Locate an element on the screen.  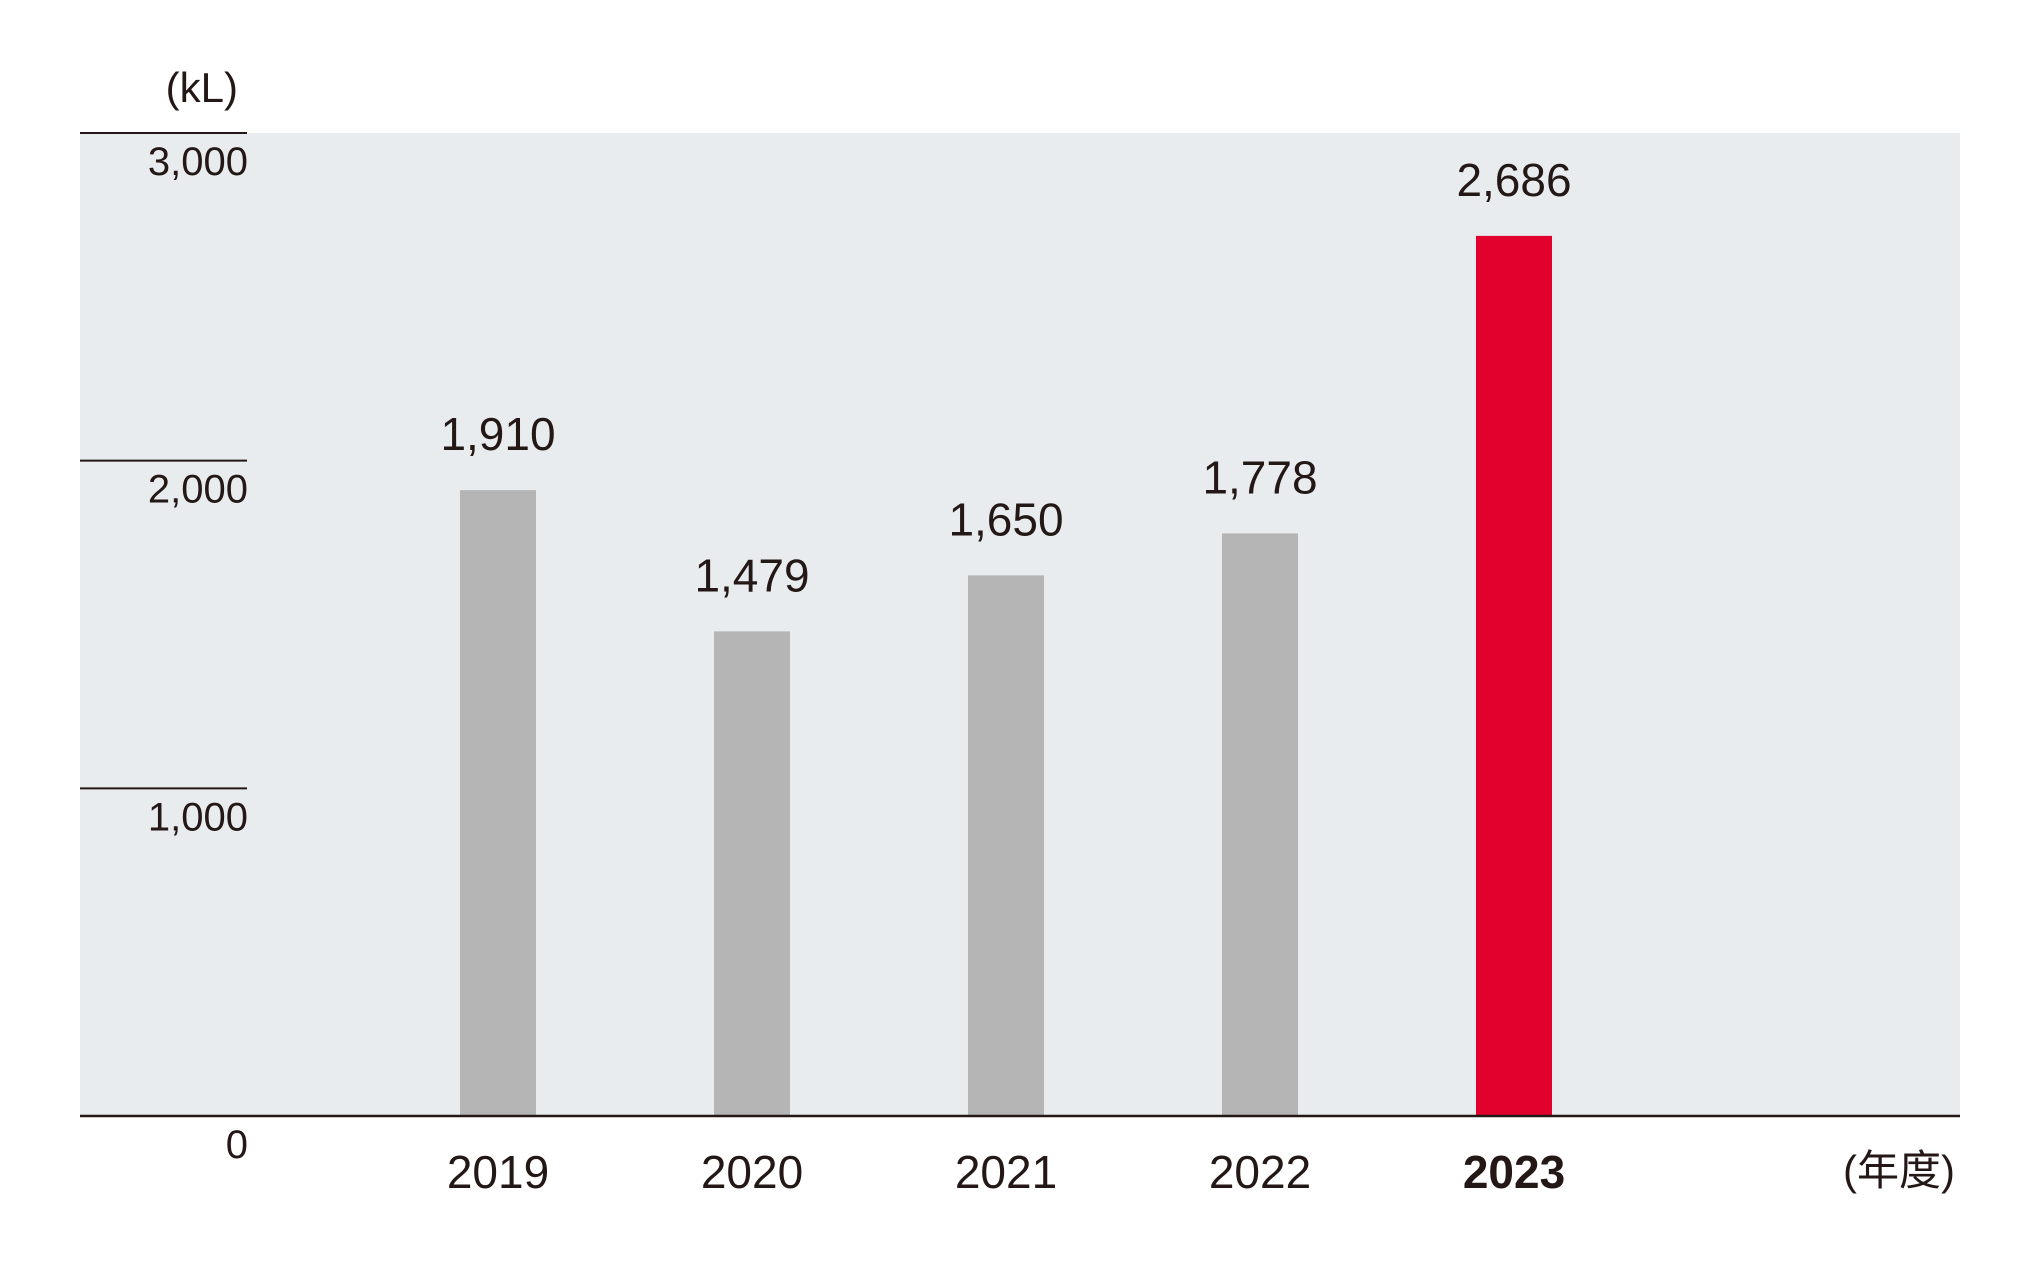
y-axis-unit: (kL) is located at coordinates (202, 87).